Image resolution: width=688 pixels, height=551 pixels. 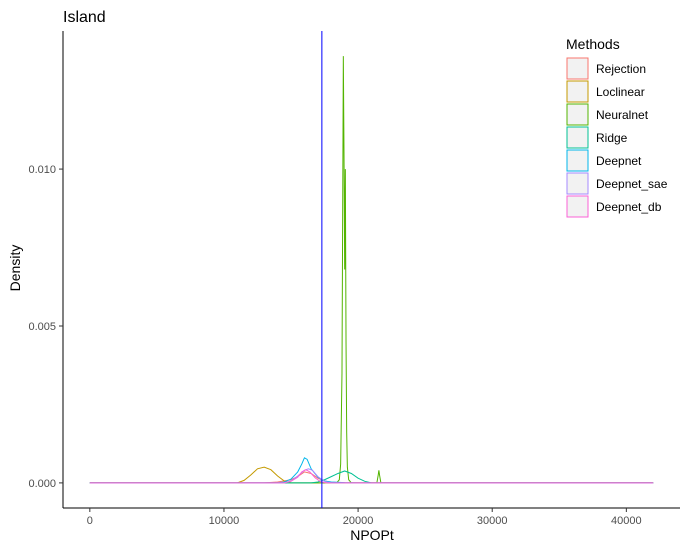 I want to click on y-ticks: 0.000 0.005 0.010, so click(x=45, y=327).